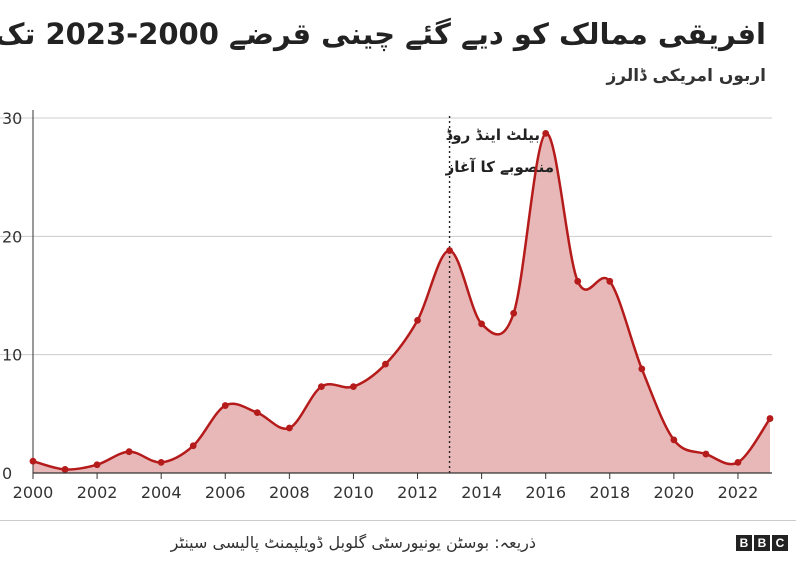 The height and width of the screenshot is (575, 796). What do you see at coordinates (161, 492) in the screenshot?
I see `x-tick-label: 2004` at bounding box center [161, 492].